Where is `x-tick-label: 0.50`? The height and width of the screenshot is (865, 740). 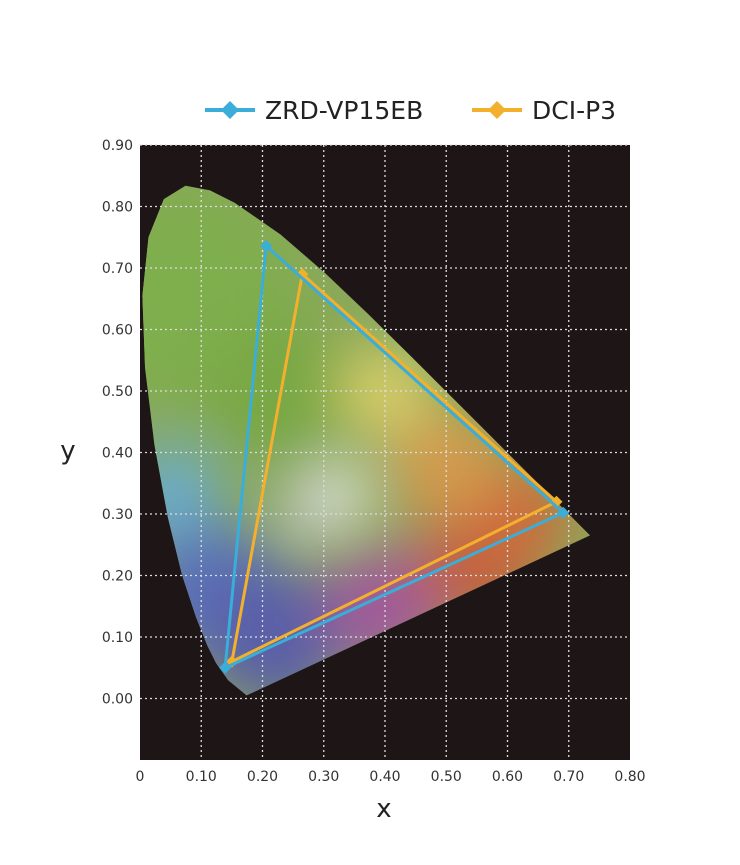
x-tick-label: 0.50 is located at coordinates (446, 777).